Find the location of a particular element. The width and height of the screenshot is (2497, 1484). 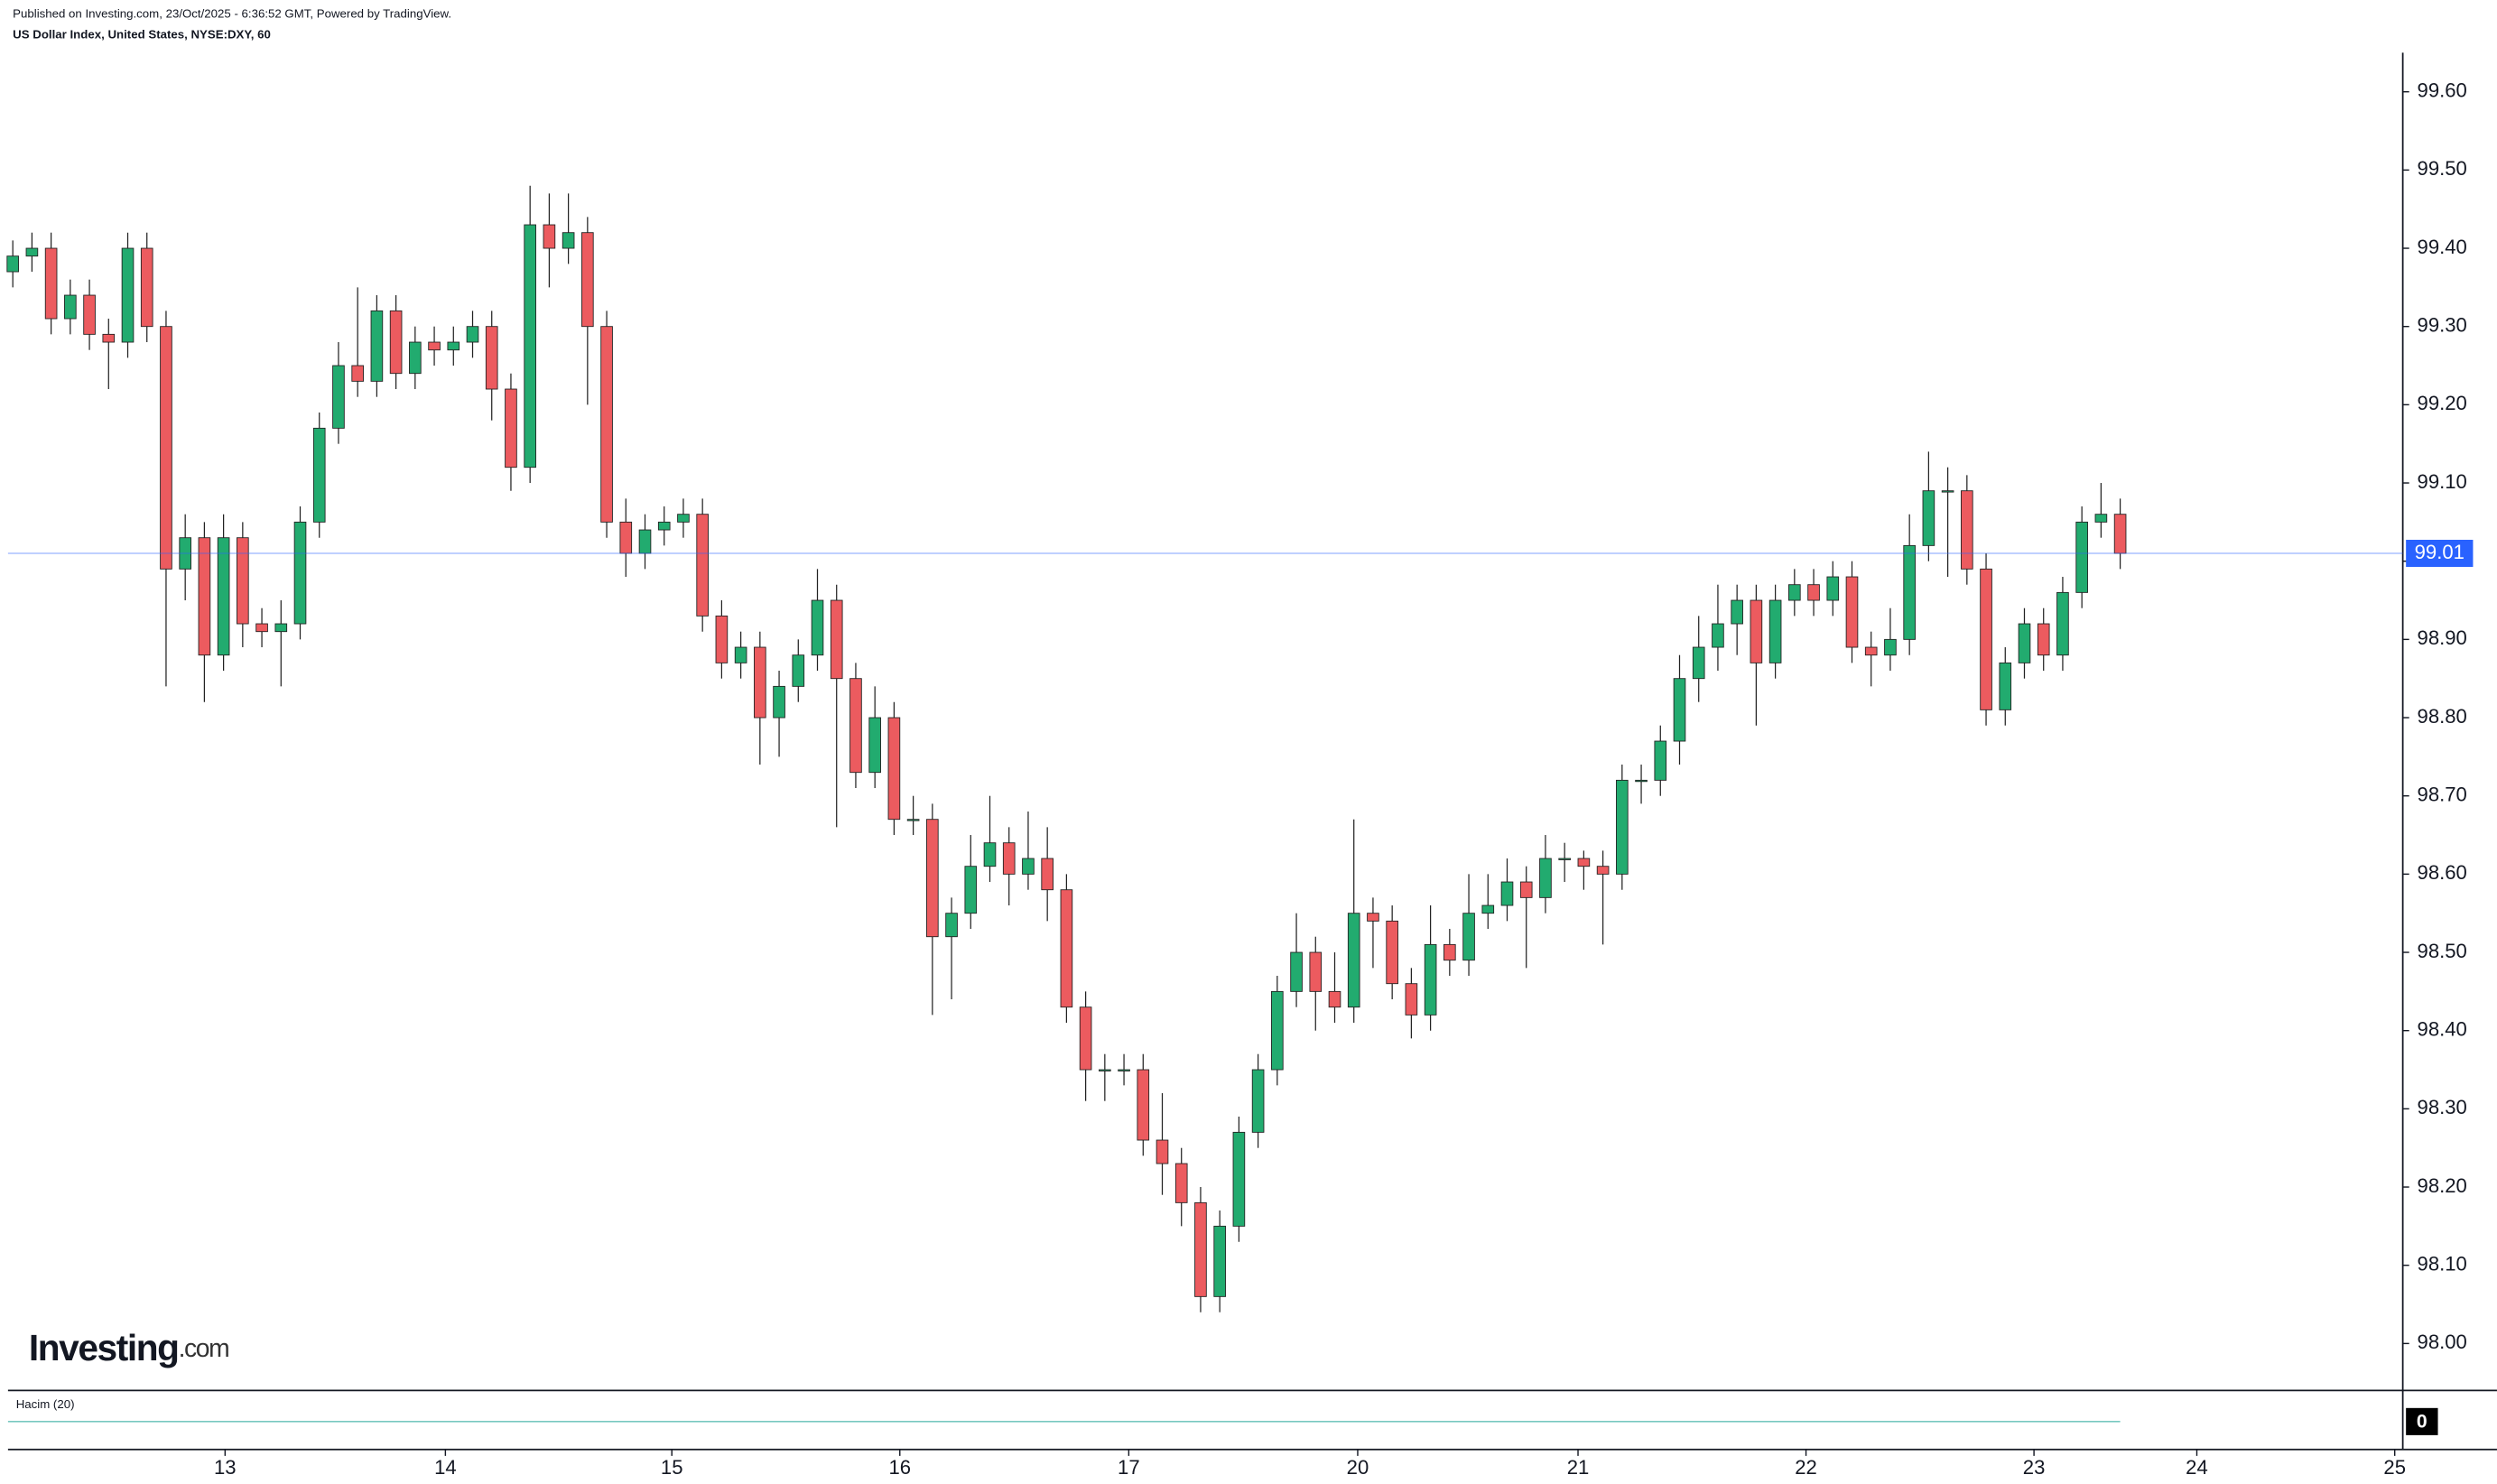

last-price-box is located at coordinates (2440, 553).